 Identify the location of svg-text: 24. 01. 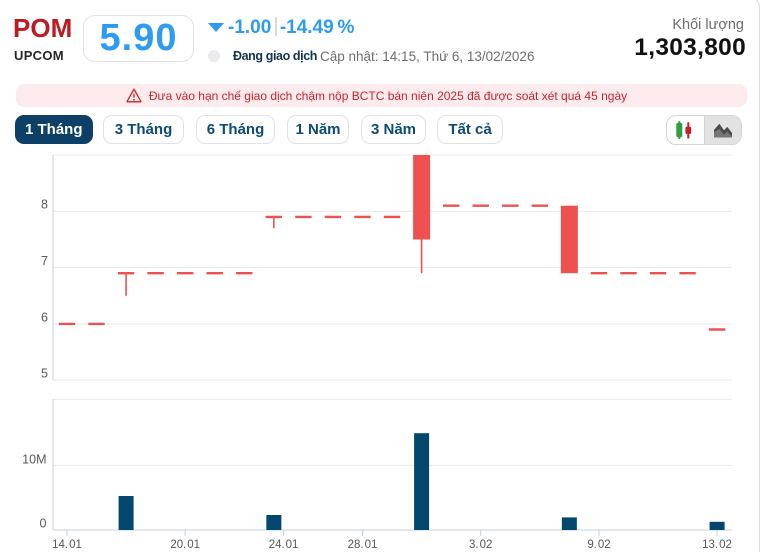
(284, 545).